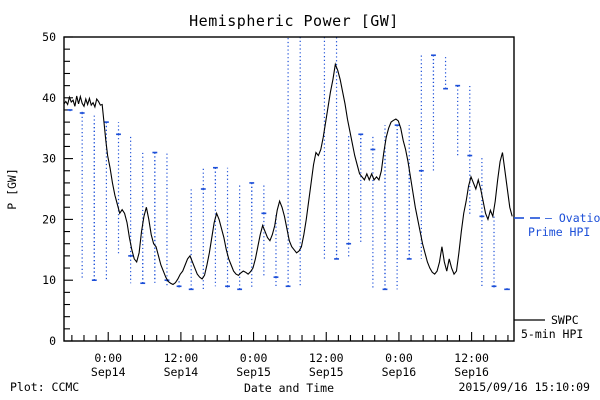 The width and height of the screenshot is (600, 400). Describe the element at coordinates (524, 387) in the screenshot. I see `plot-timestamp: 2015/09/16 15:10:09` at that location.